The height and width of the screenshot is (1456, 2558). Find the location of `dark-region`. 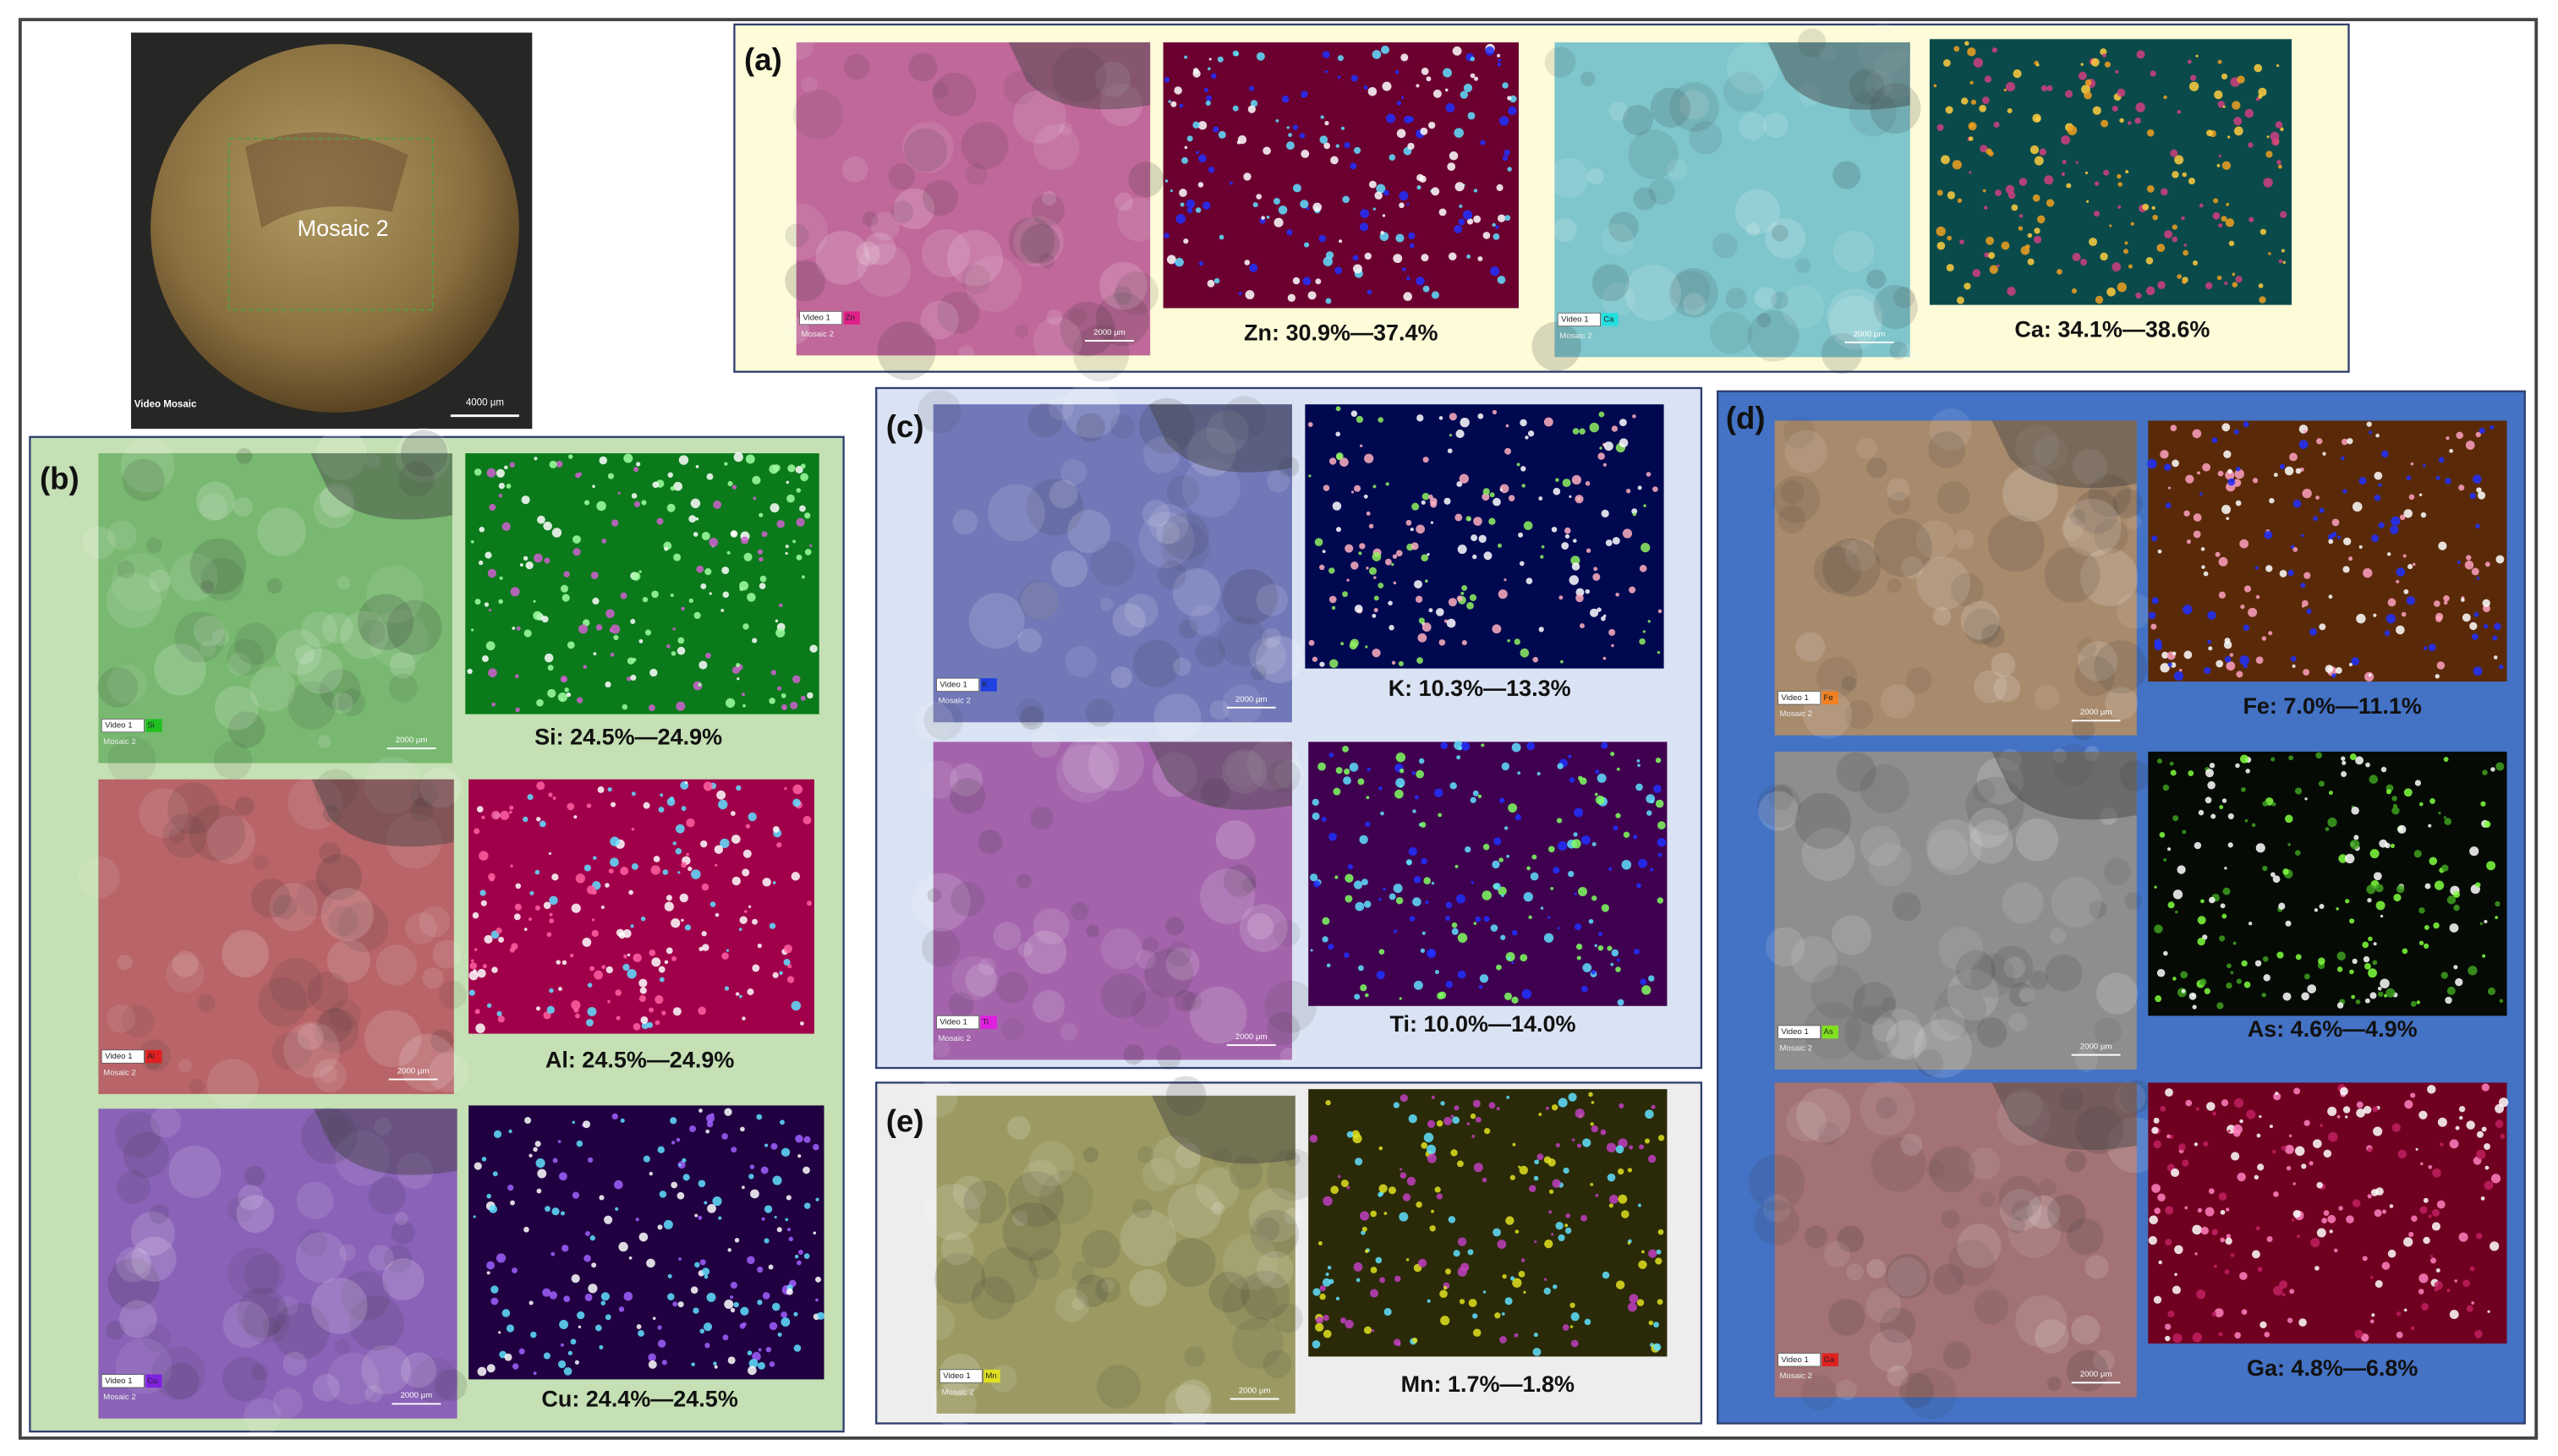

dark-region is located at coordinates (385, 1141).